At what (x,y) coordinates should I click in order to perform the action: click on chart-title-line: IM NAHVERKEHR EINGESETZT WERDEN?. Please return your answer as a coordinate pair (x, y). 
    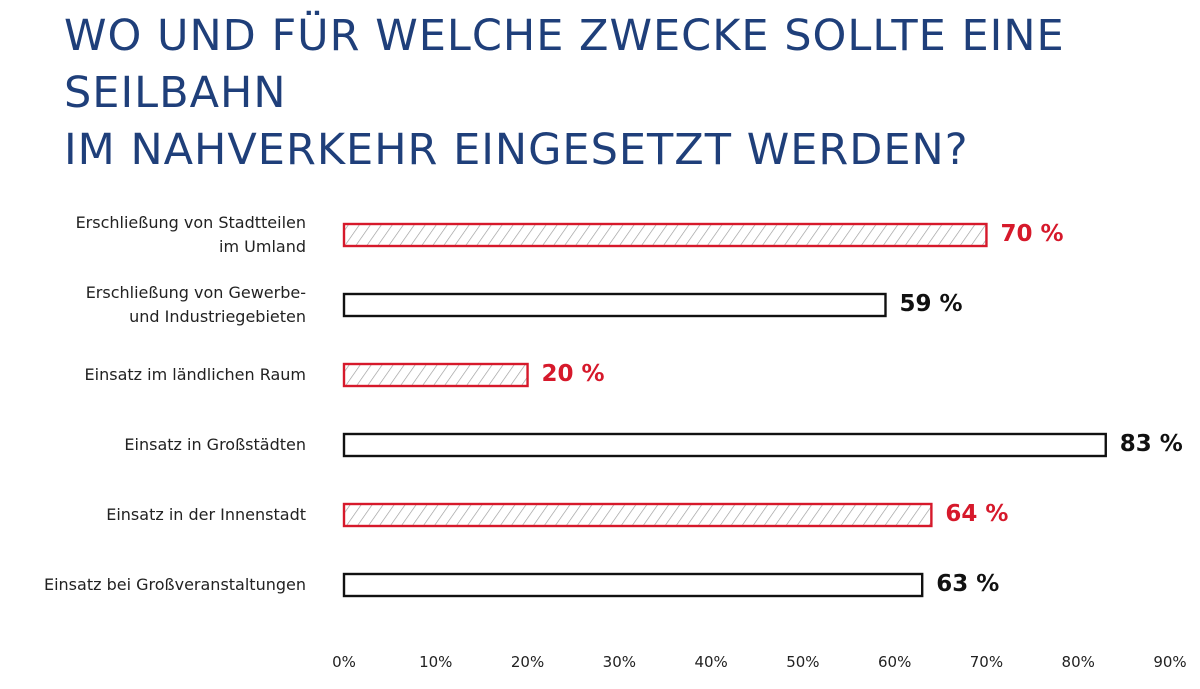
    Looking at the image, I should click on (516, 150).